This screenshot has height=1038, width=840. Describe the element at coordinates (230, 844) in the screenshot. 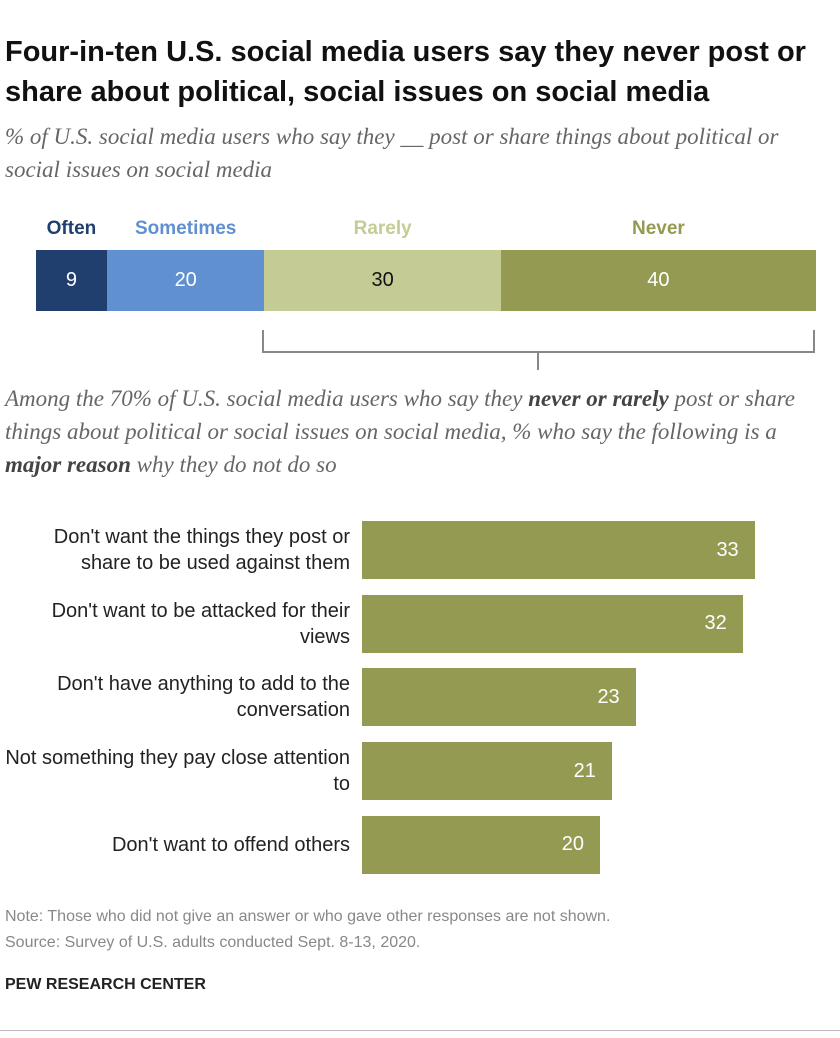

I see `category-label: Don't want to offend others` at that location.